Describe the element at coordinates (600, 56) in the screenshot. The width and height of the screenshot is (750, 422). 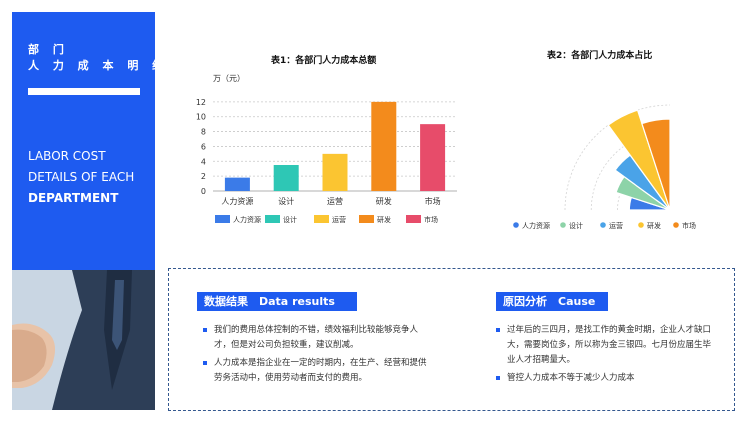
I see `pie-chart-title: 表2：各部门人力成本占比` at that location.